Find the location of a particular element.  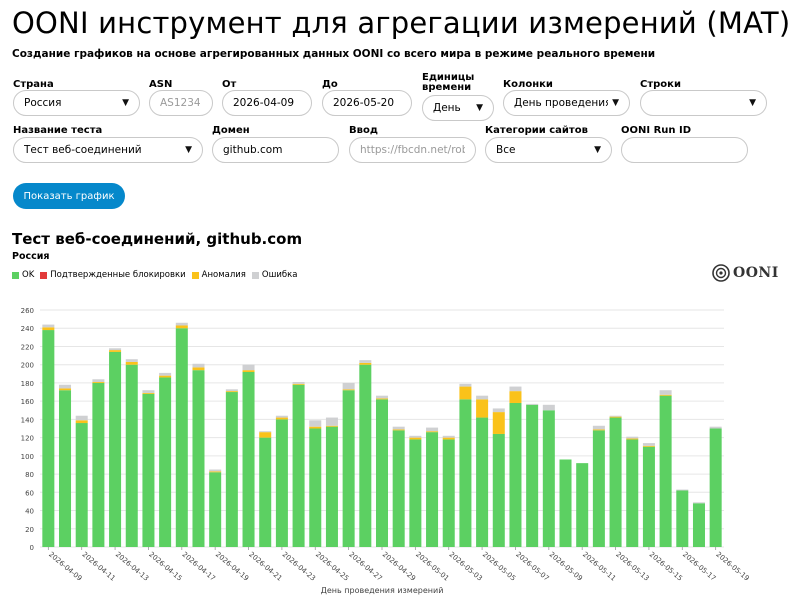

legend-item: OK is located at coordinates (23, 275).